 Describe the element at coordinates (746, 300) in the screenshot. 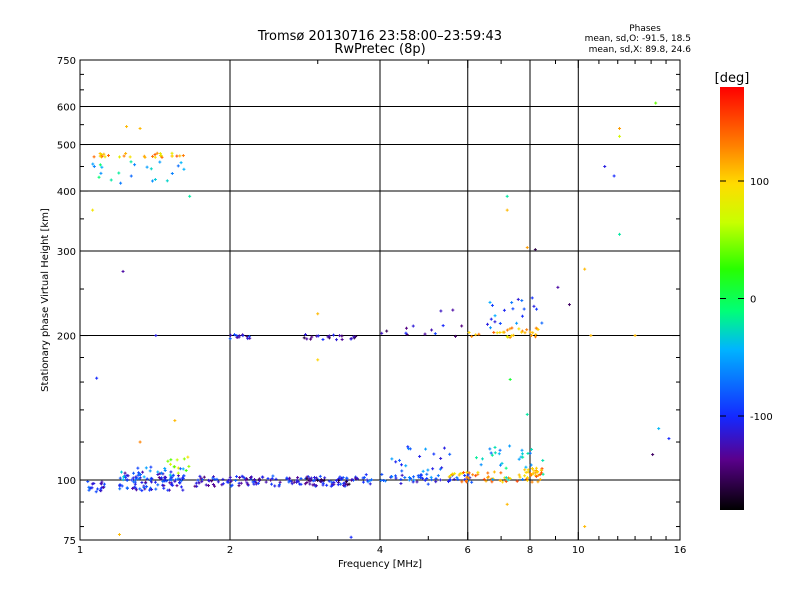

I see `colorbar-ticks: 100 0 -100` at that location.